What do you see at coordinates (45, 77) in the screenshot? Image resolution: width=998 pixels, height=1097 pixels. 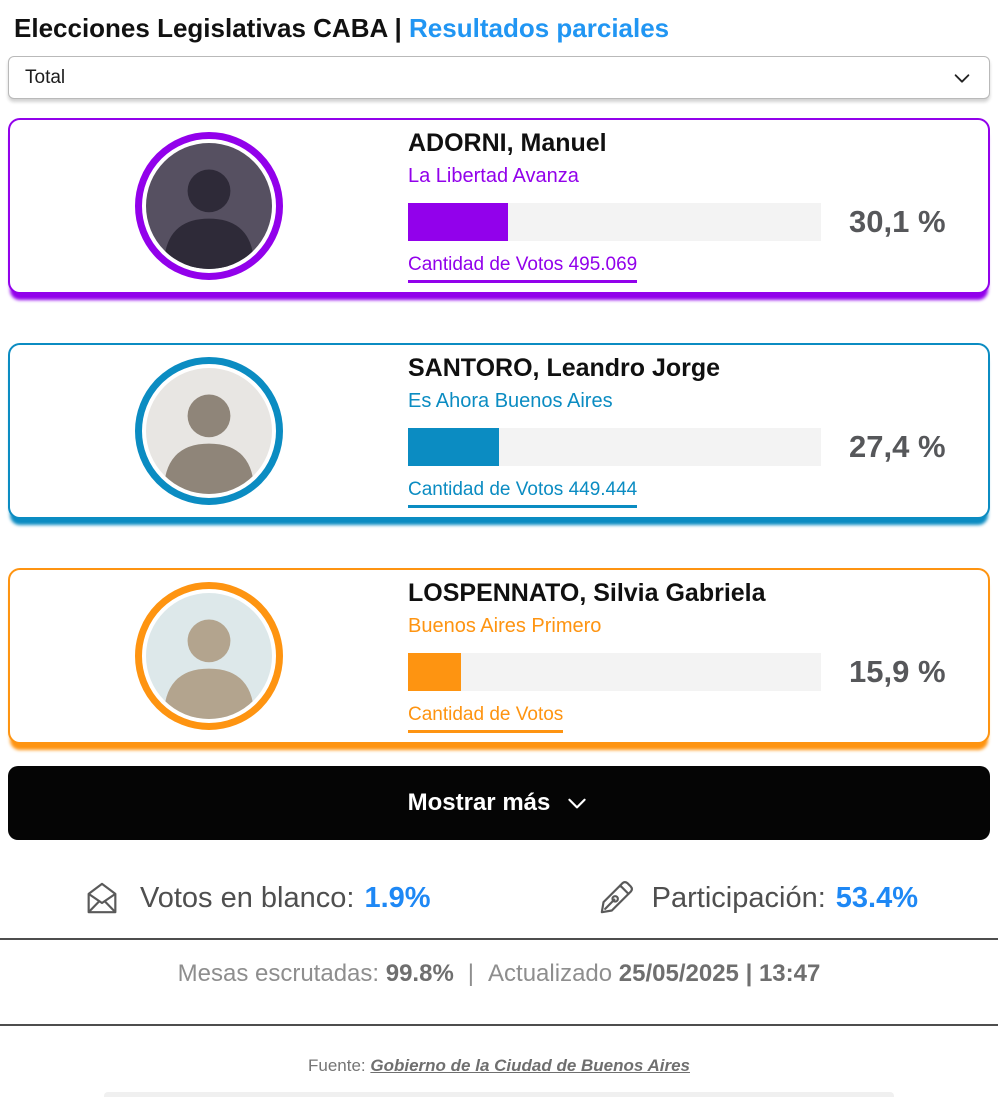 I see `district-select-value: Total` at bounding box center [45, 77].